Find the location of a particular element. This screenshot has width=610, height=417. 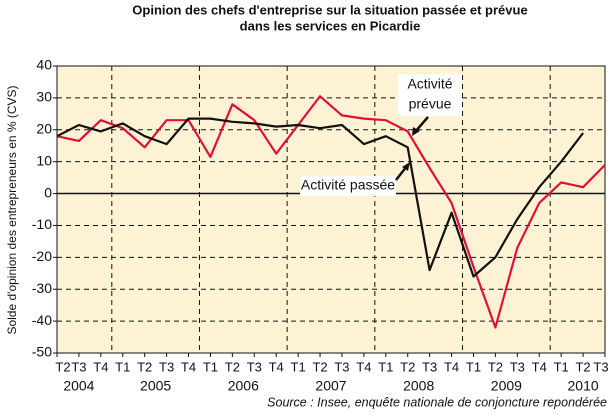

year-label: 2004 is located at coordinates (78, 386).